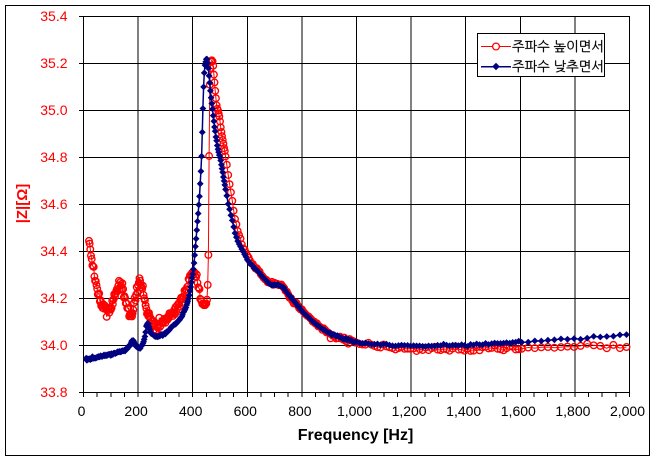 The height and width of the screenshot is (461, 656). Describe the element at coordinates (53, 345) in the screenshot. I see `svg-text: 34.0` at that location.